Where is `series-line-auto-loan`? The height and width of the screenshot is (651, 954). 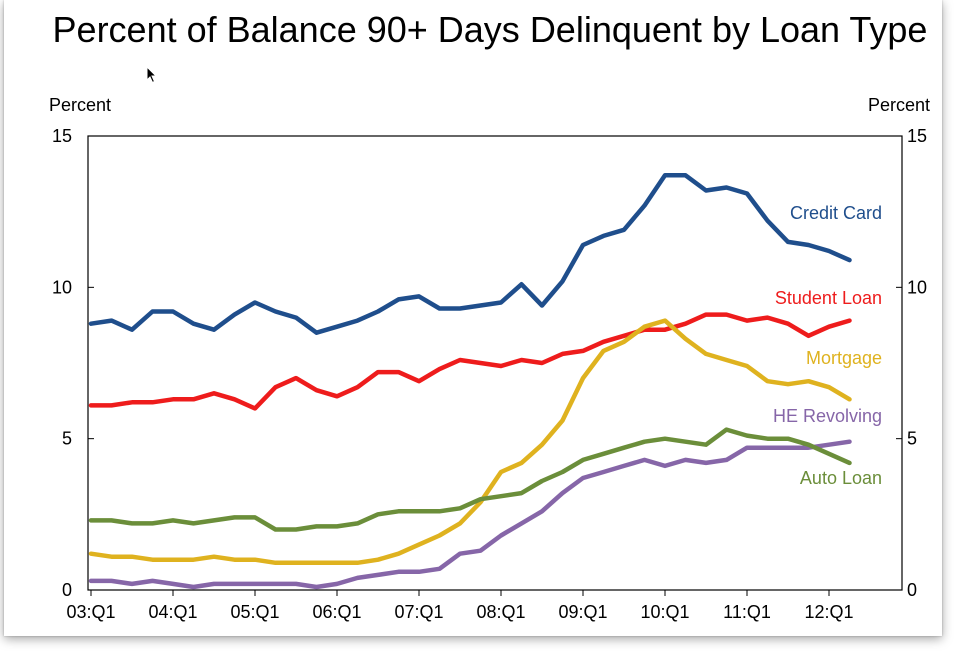 series-line-auto-loan is located at coordinates (470, 479).